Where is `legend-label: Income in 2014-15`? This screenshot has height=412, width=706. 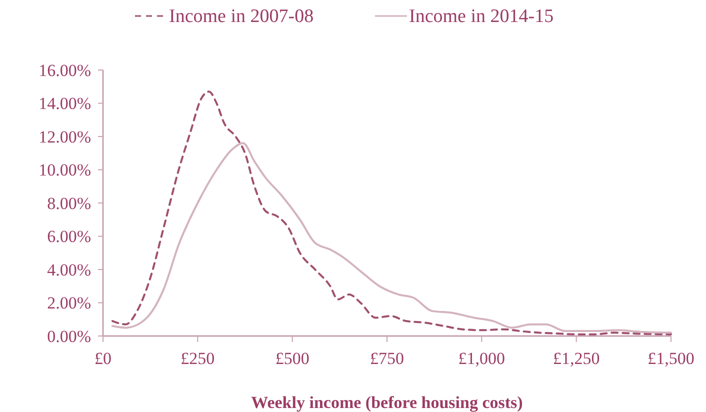 legend-label: Income in 2014-15 is located at coordinates (481, 16).